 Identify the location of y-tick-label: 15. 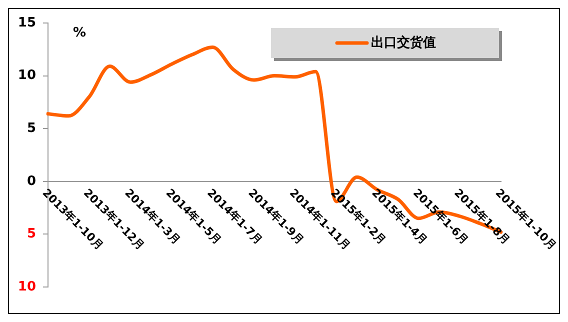
(27, 22).